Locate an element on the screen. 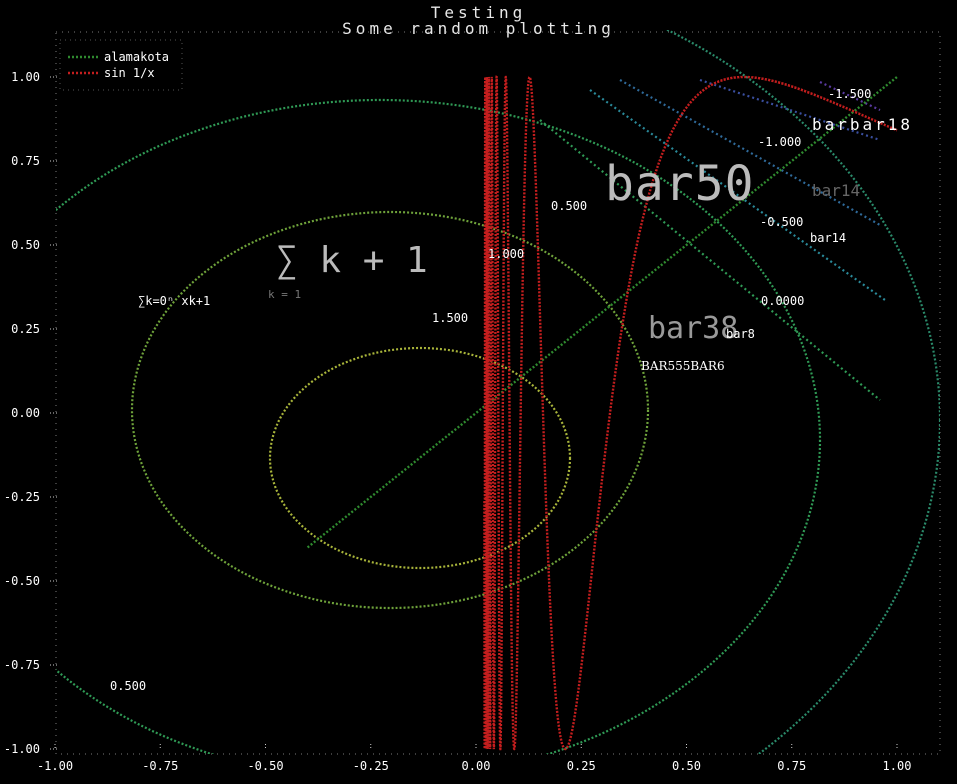  annotation-sum-big-below: k = 1 is located at coordinates (284, 294).